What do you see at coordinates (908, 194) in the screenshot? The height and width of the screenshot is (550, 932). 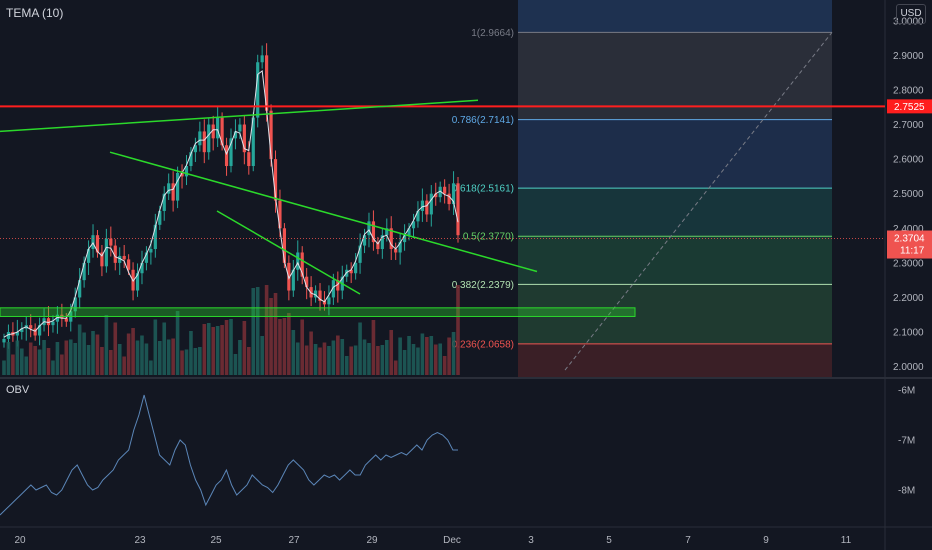 I see `price-axis-tick: 2.5000` at bounding box center [908, 194].